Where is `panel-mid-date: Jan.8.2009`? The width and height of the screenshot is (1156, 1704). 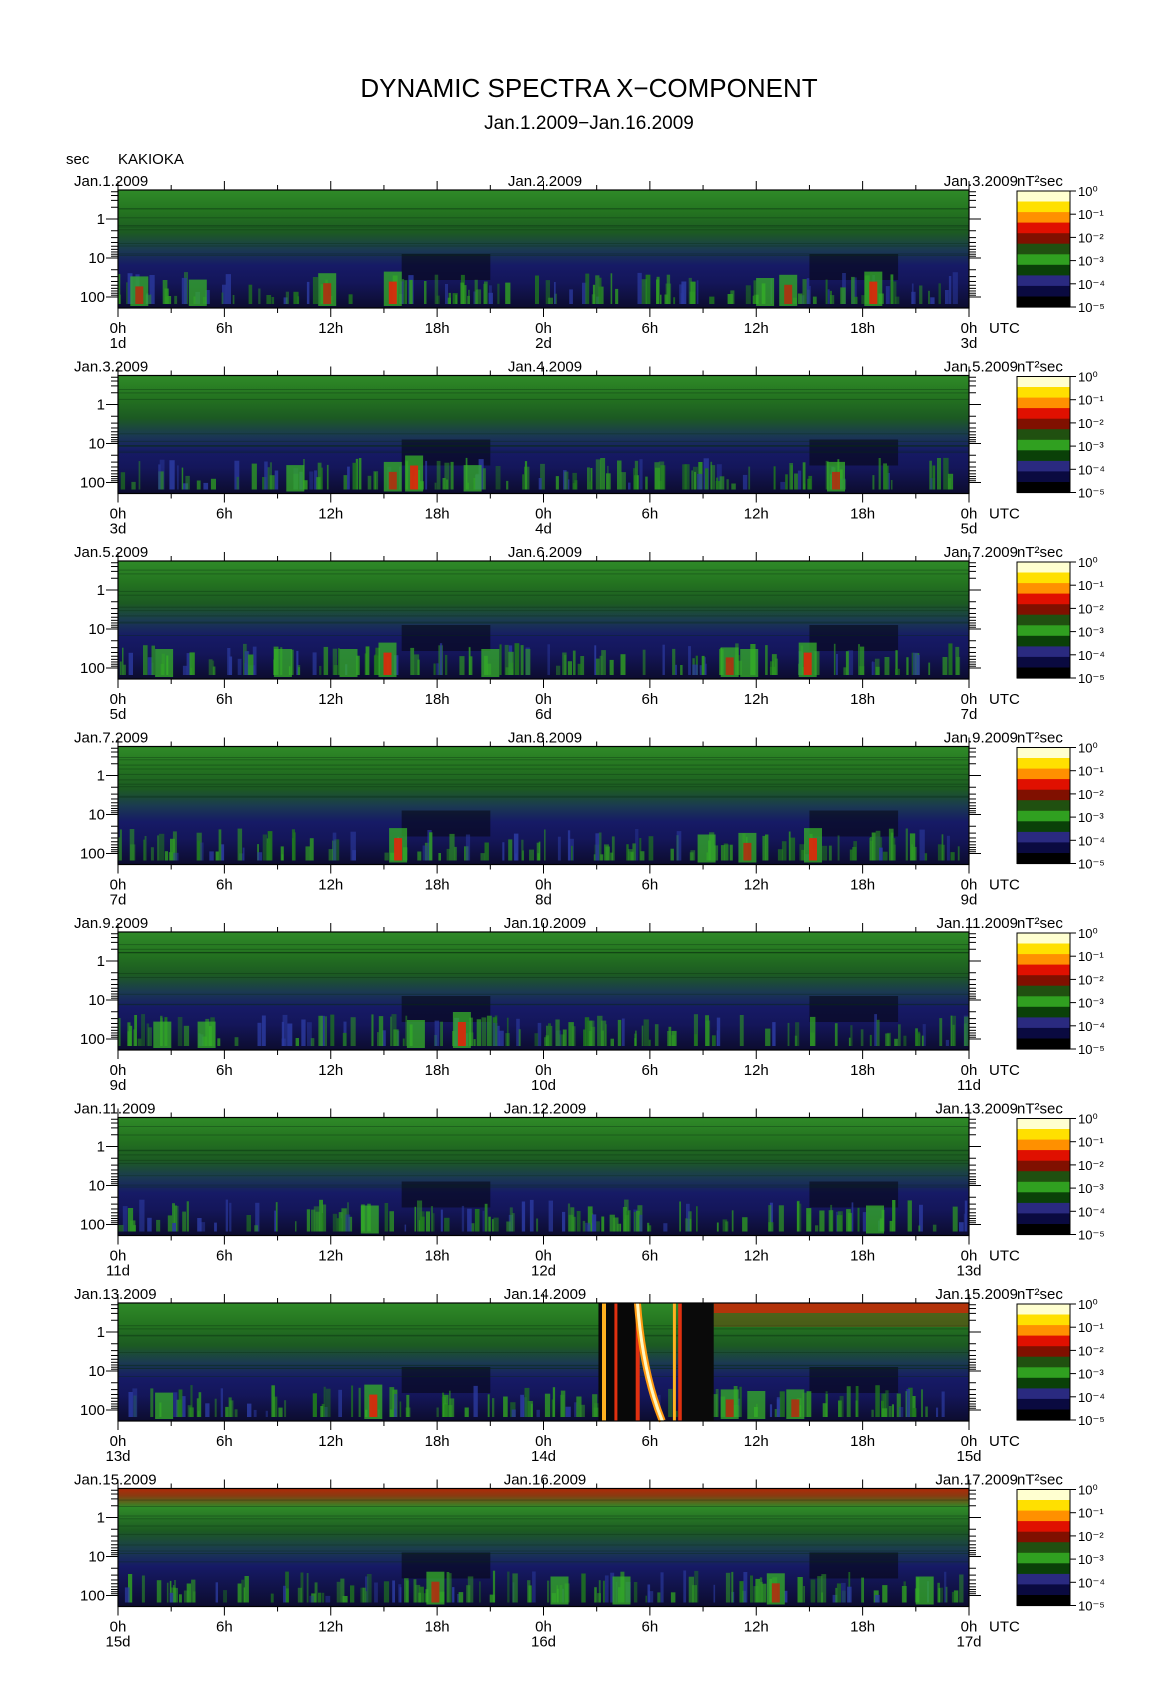 panel-mid-date: Jan.8.2009 is located at coordinates (545, 738).